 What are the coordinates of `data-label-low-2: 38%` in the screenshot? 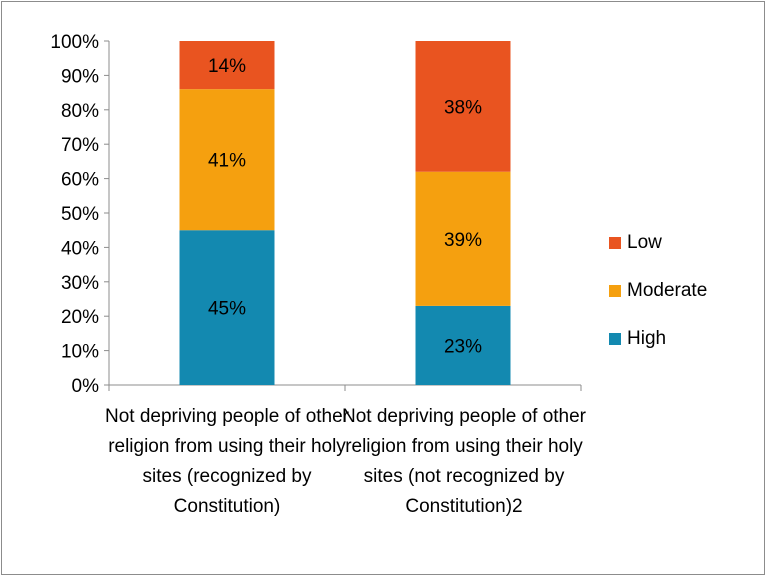 It's located at (463, 107).